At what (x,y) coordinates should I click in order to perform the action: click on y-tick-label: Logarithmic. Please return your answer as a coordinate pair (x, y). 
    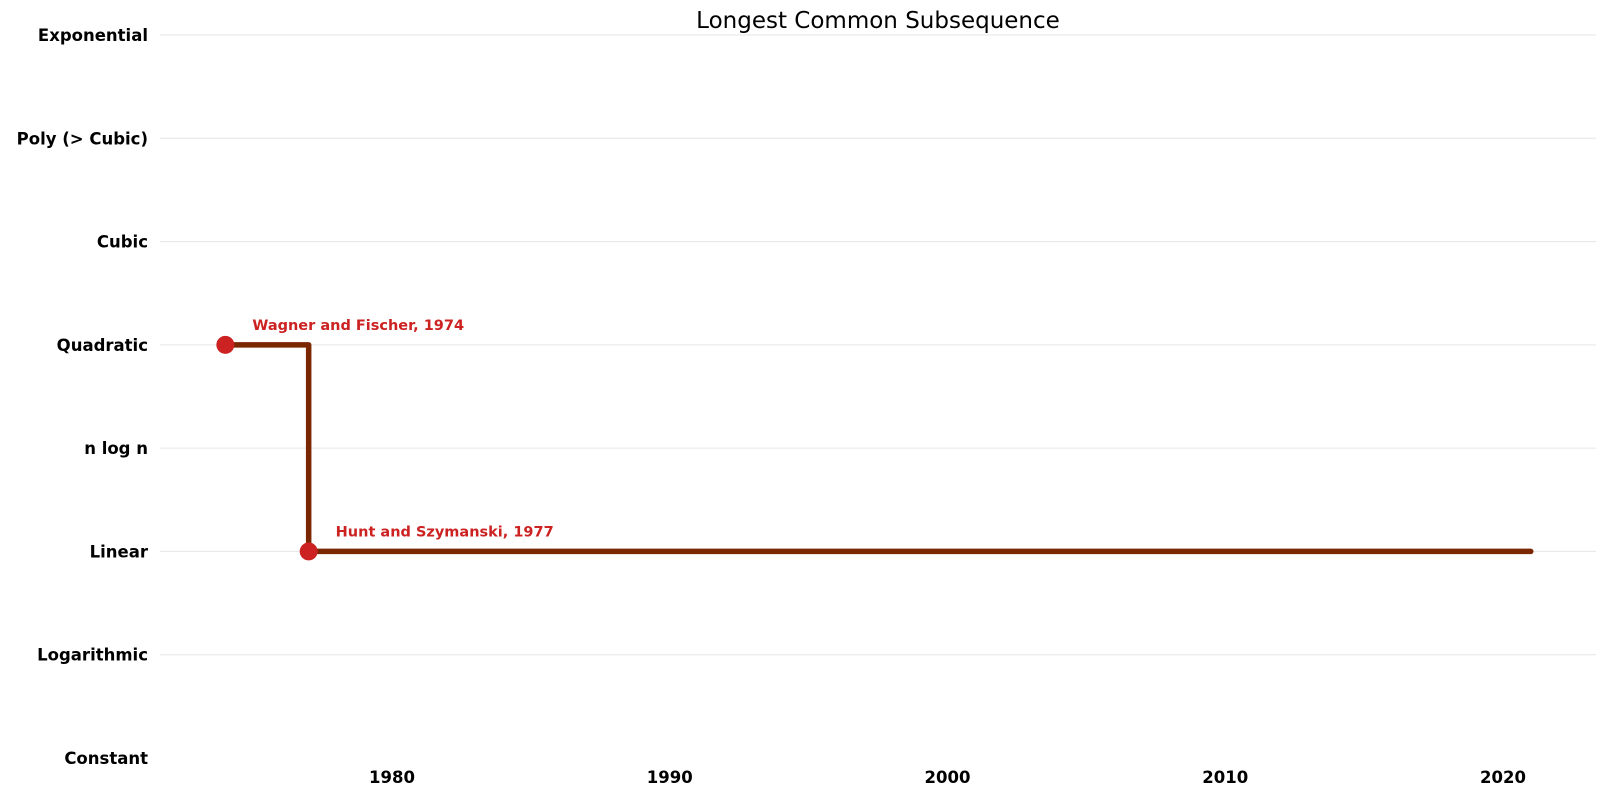
    Looking at the image, I should click on (92, 655).